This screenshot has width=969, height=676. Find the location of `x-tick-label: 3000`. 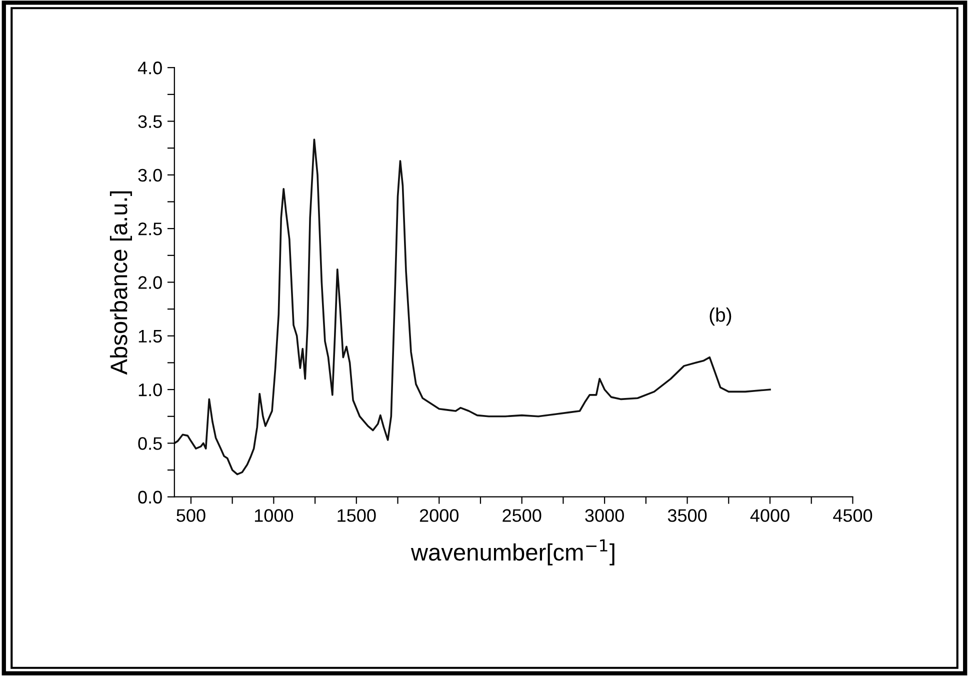

x-tick-label: 3000 is located at coordinates (604, 515).